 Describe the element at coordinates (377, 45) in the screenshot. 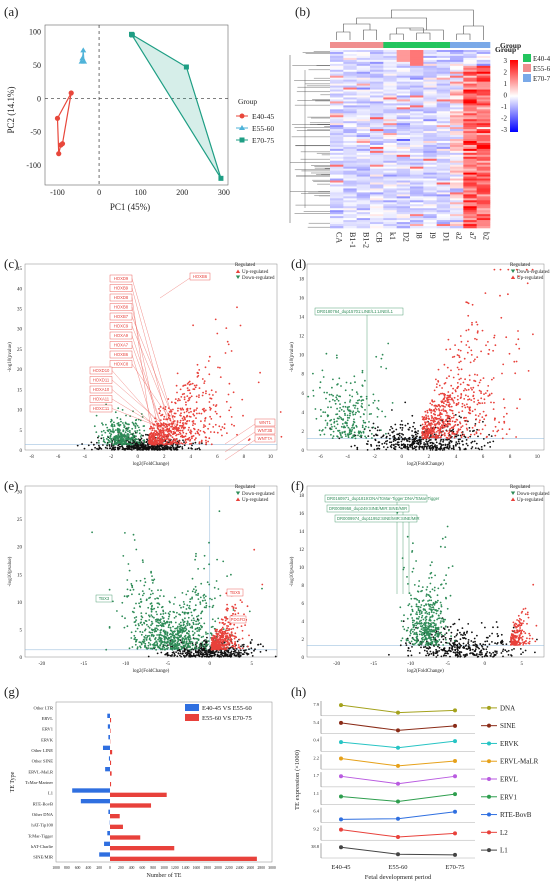

I see `group-bar-cell` at that location.